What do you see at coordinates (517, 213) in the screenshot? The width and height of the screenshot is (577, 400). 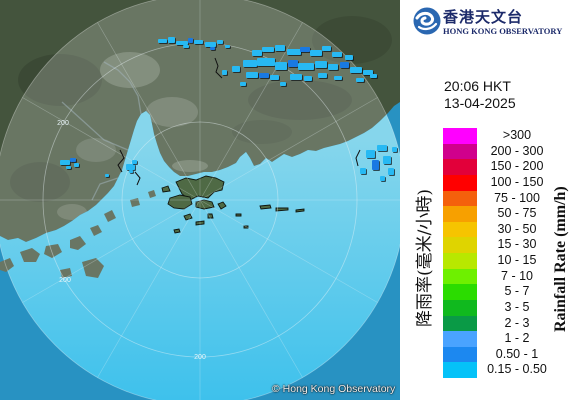 I see `legend-label: 50 - 75` at bounding box center [517, 213].